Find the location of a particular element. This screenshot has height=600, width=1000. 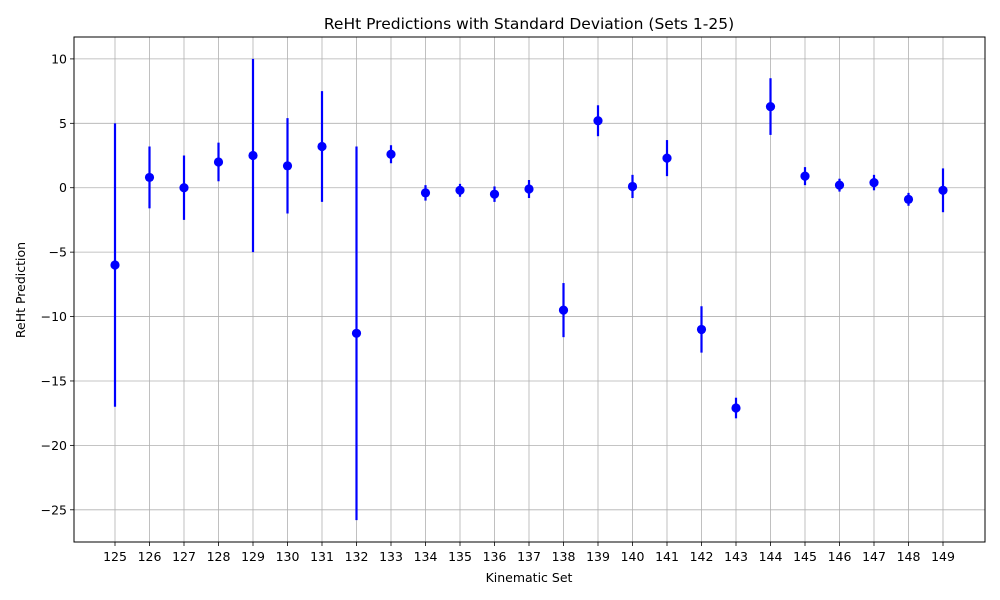

x-tick-label: 134 is located at coordinates (426, 556).